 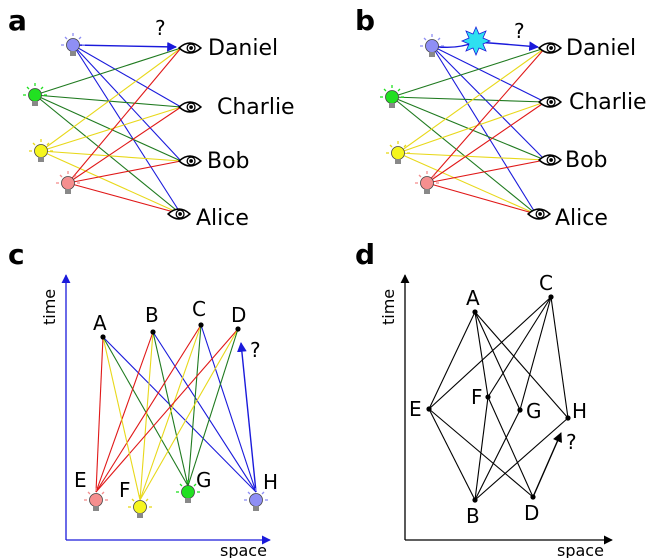 I want to click on observer-bob-a: Bob, so click(x=228, y=161).